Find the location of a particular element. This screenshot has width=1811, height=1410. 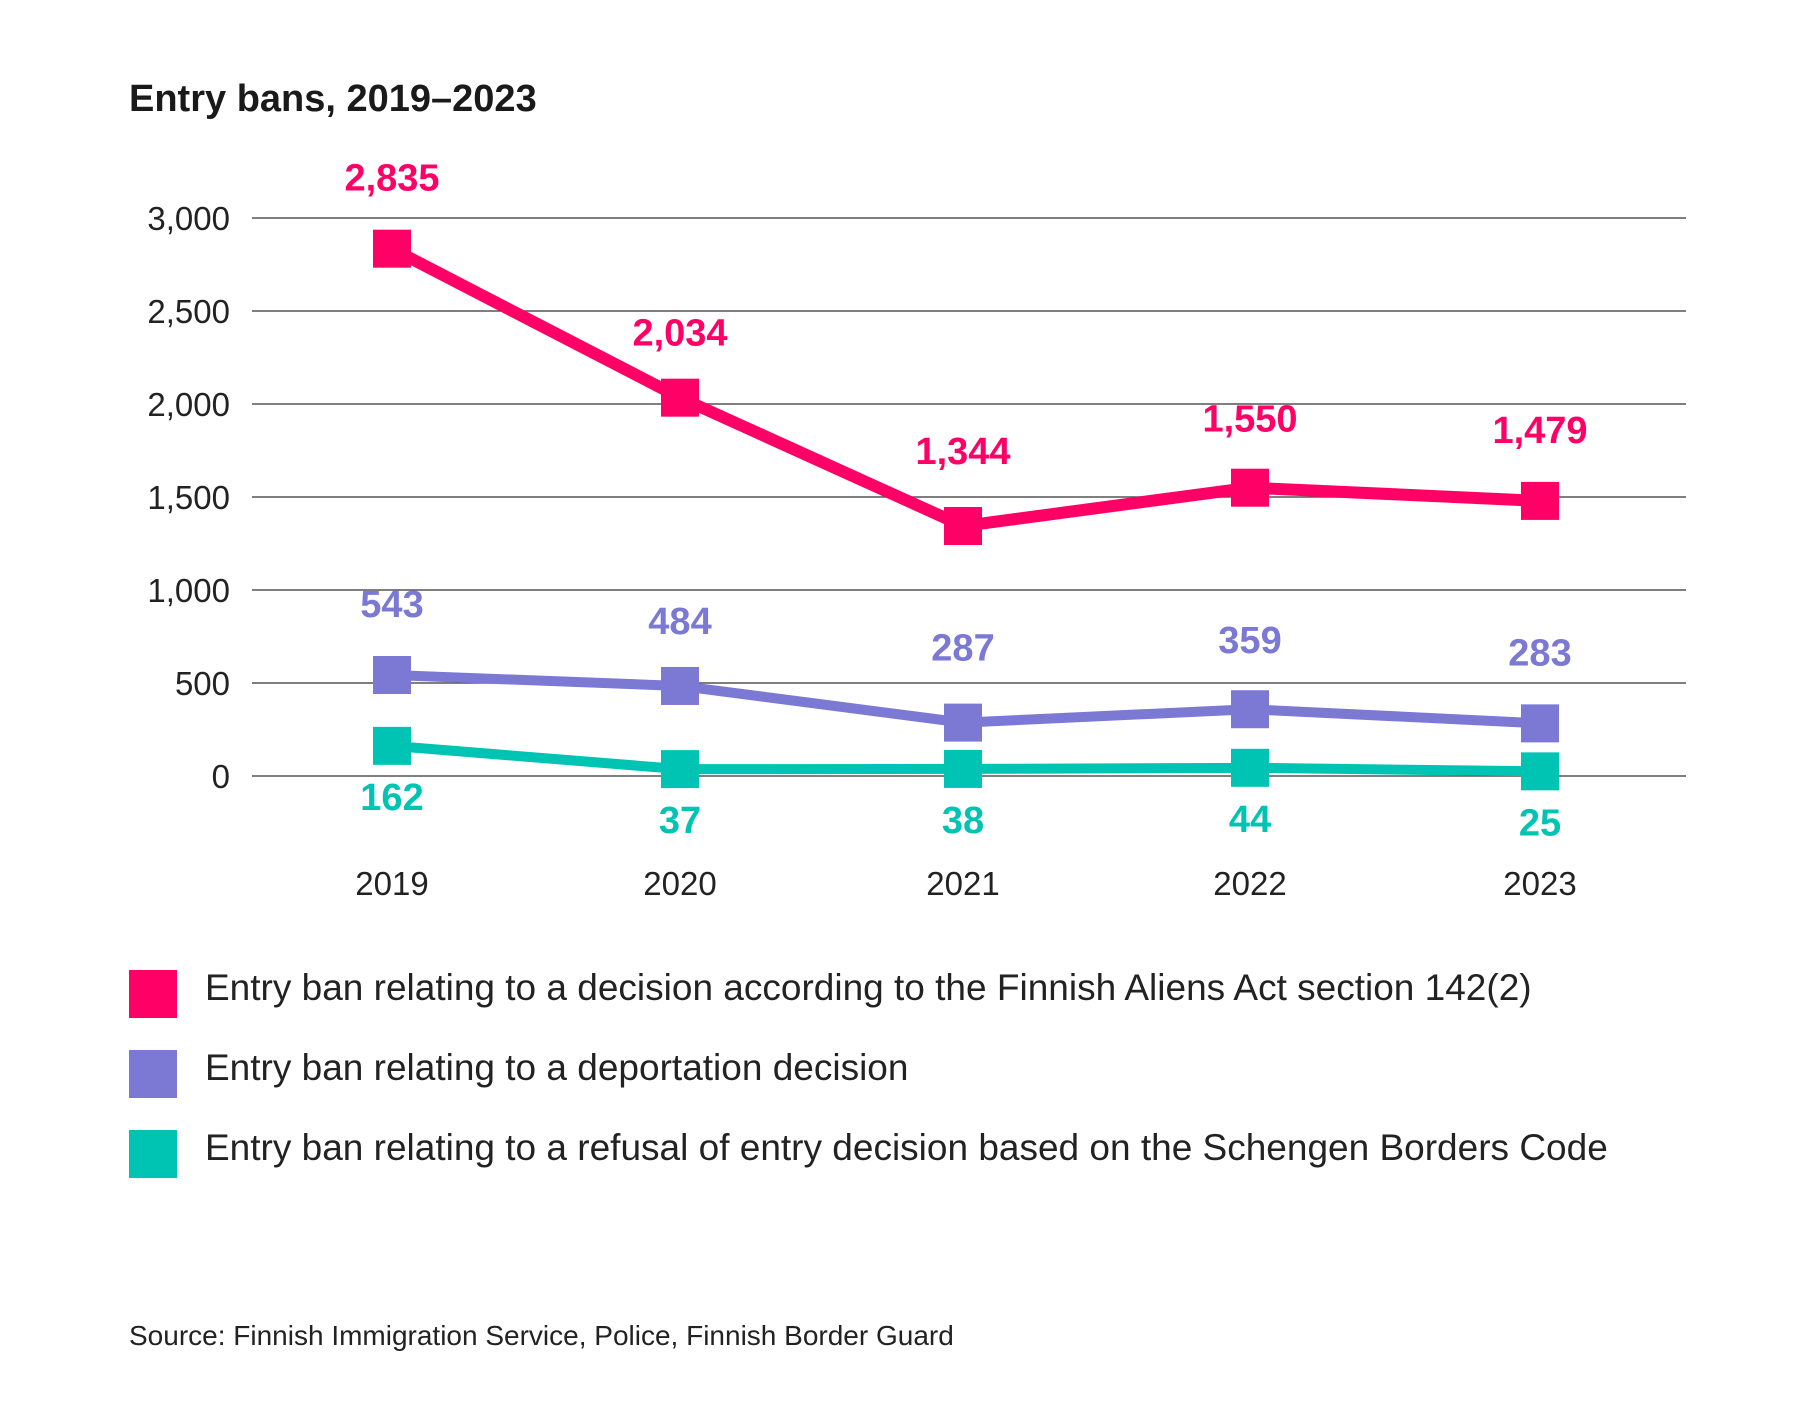

y-tick-label: 1,000 is located at coordinates (188, 590).